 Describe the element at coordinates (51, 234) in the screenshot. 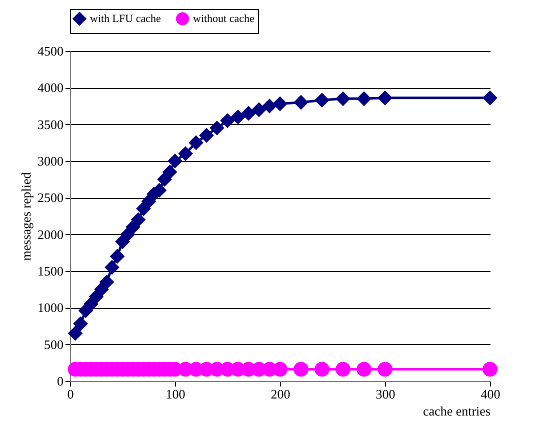

I see `y-tick-label: 2000` at that location.